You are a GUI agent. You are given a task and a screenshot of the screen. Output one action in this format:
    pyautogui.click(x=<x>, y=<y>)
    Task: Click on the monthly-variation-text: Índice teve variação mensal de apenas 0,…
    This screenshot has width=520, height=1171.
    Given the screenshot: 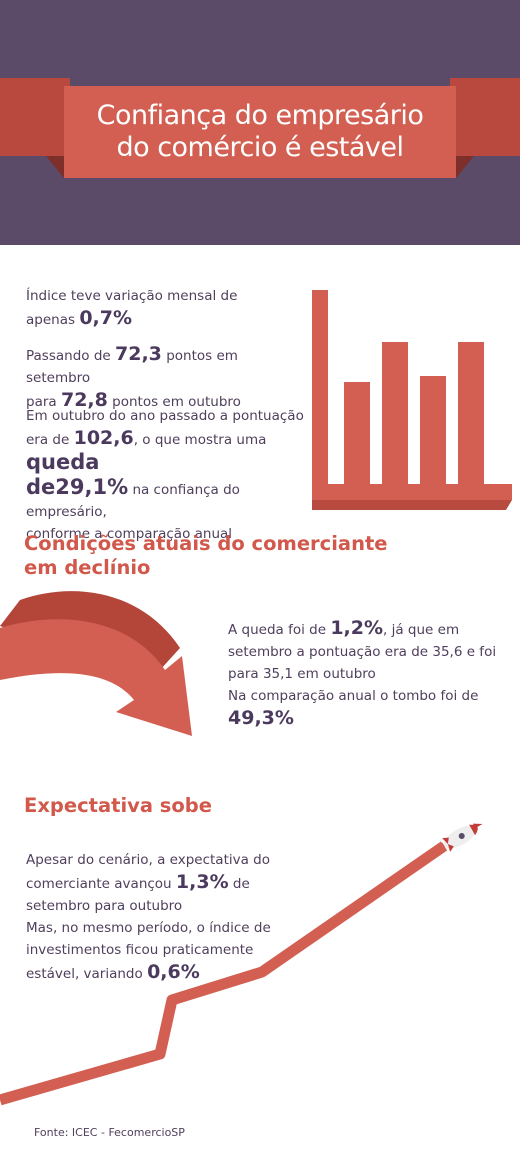 What is the action you would take?
    pyautogui.click(x=161, y=308)
    